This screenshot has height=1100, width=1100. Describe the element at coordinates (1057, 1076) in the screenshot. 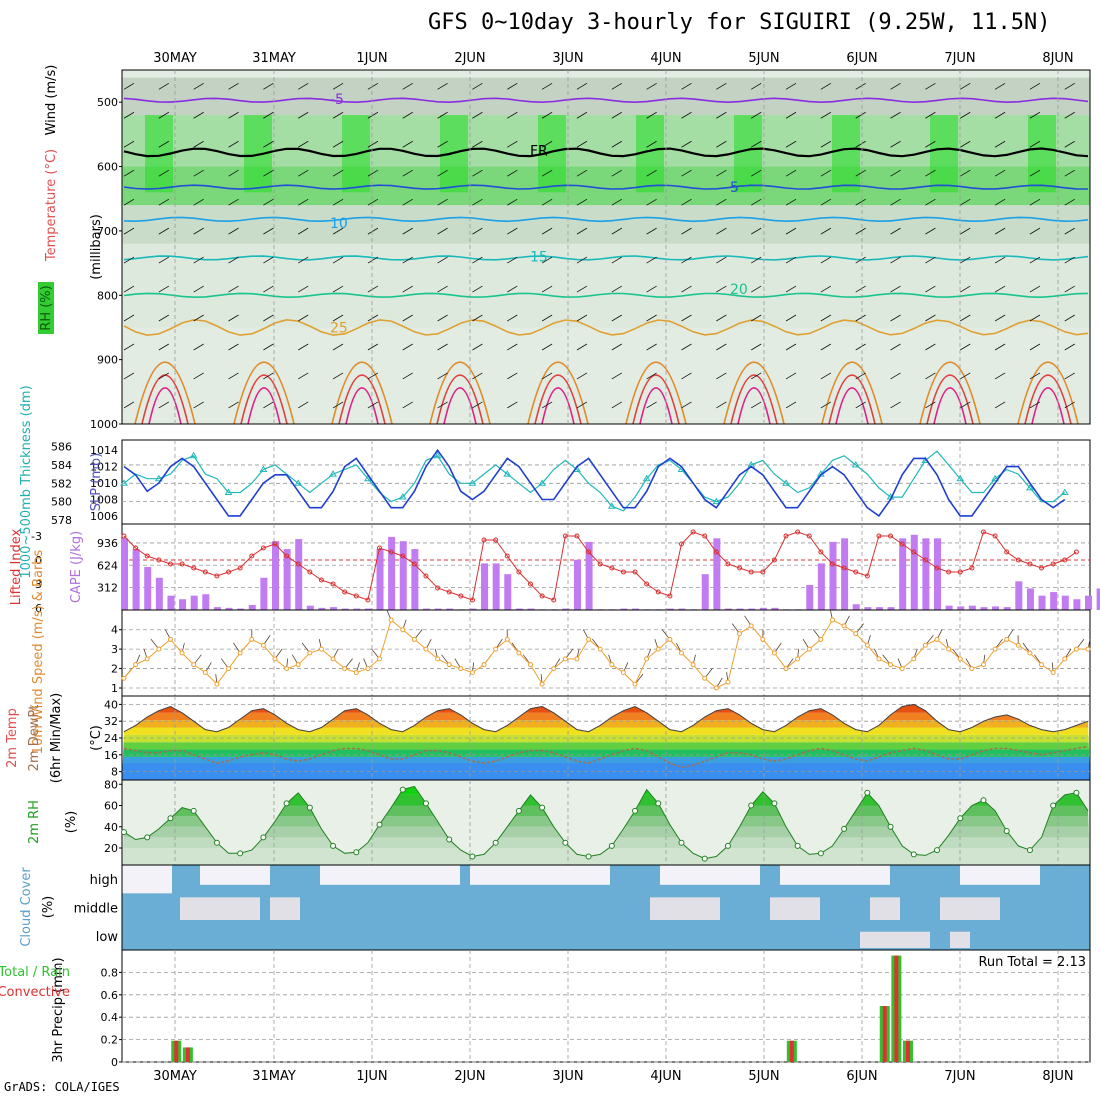

I see `date-label-bottom: 8JUN` at that location.